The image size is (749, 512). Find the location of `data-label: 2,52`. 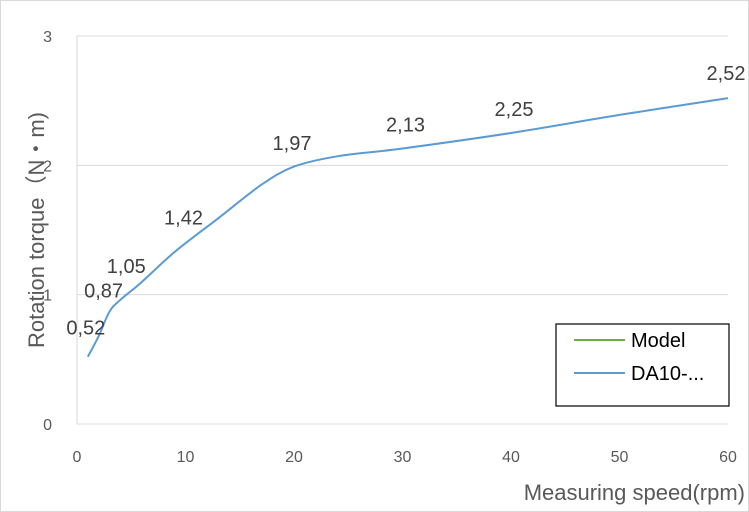

data-label: 2,52 is located at coordinates (726, 74).